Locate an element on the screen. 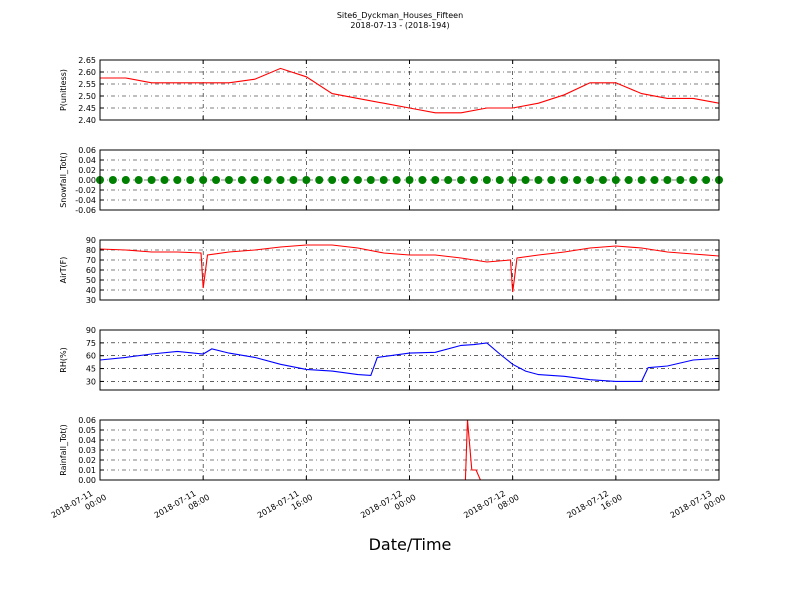 The height and width of the screenshot is (600, 800). chart-title: Site6_Dyckman_Houses_Fifteen is located at coordinates (400, 15).